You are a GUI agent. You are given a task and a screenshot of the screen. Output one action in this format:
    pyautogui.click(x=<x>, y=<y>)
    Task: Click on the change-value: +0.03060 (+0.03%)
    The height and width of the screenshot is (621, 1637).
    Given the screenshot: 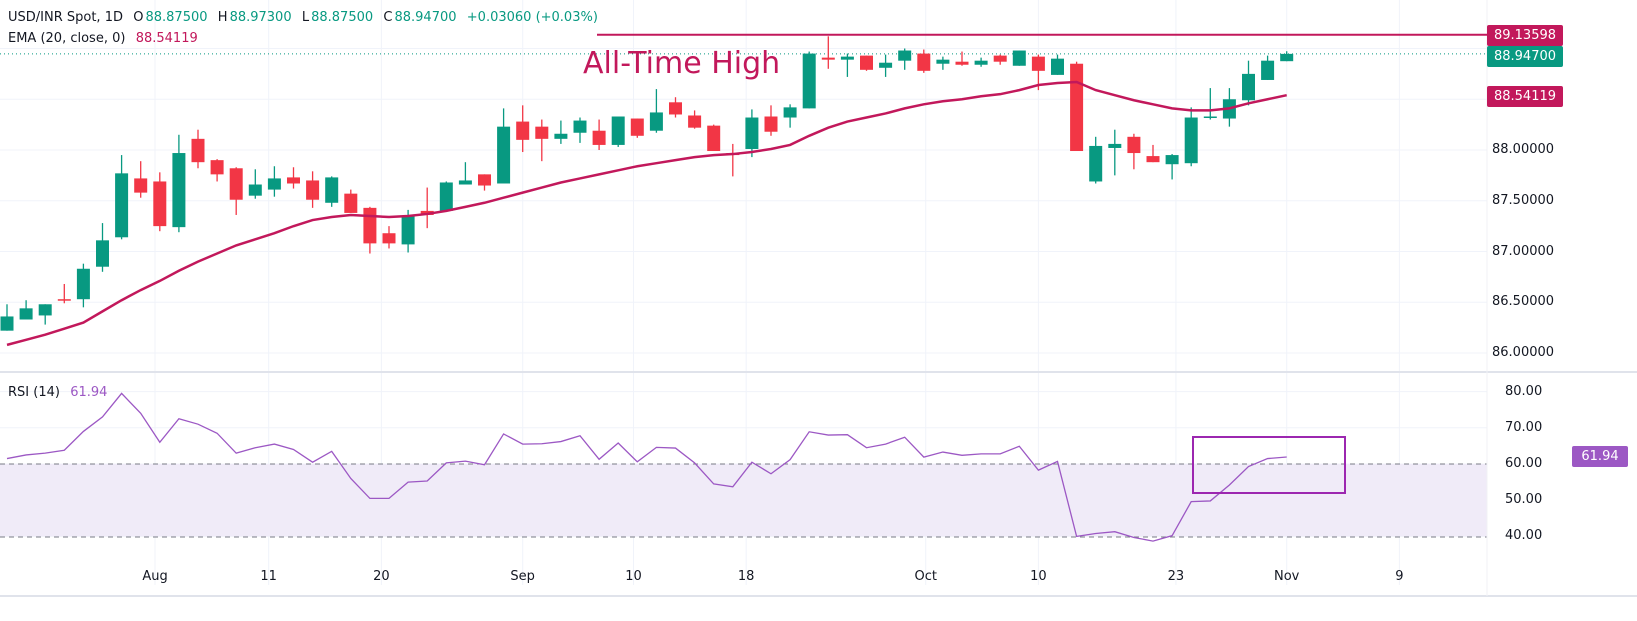 What is the action you would take?
    pyautogui.click(x=532, y=17)
    